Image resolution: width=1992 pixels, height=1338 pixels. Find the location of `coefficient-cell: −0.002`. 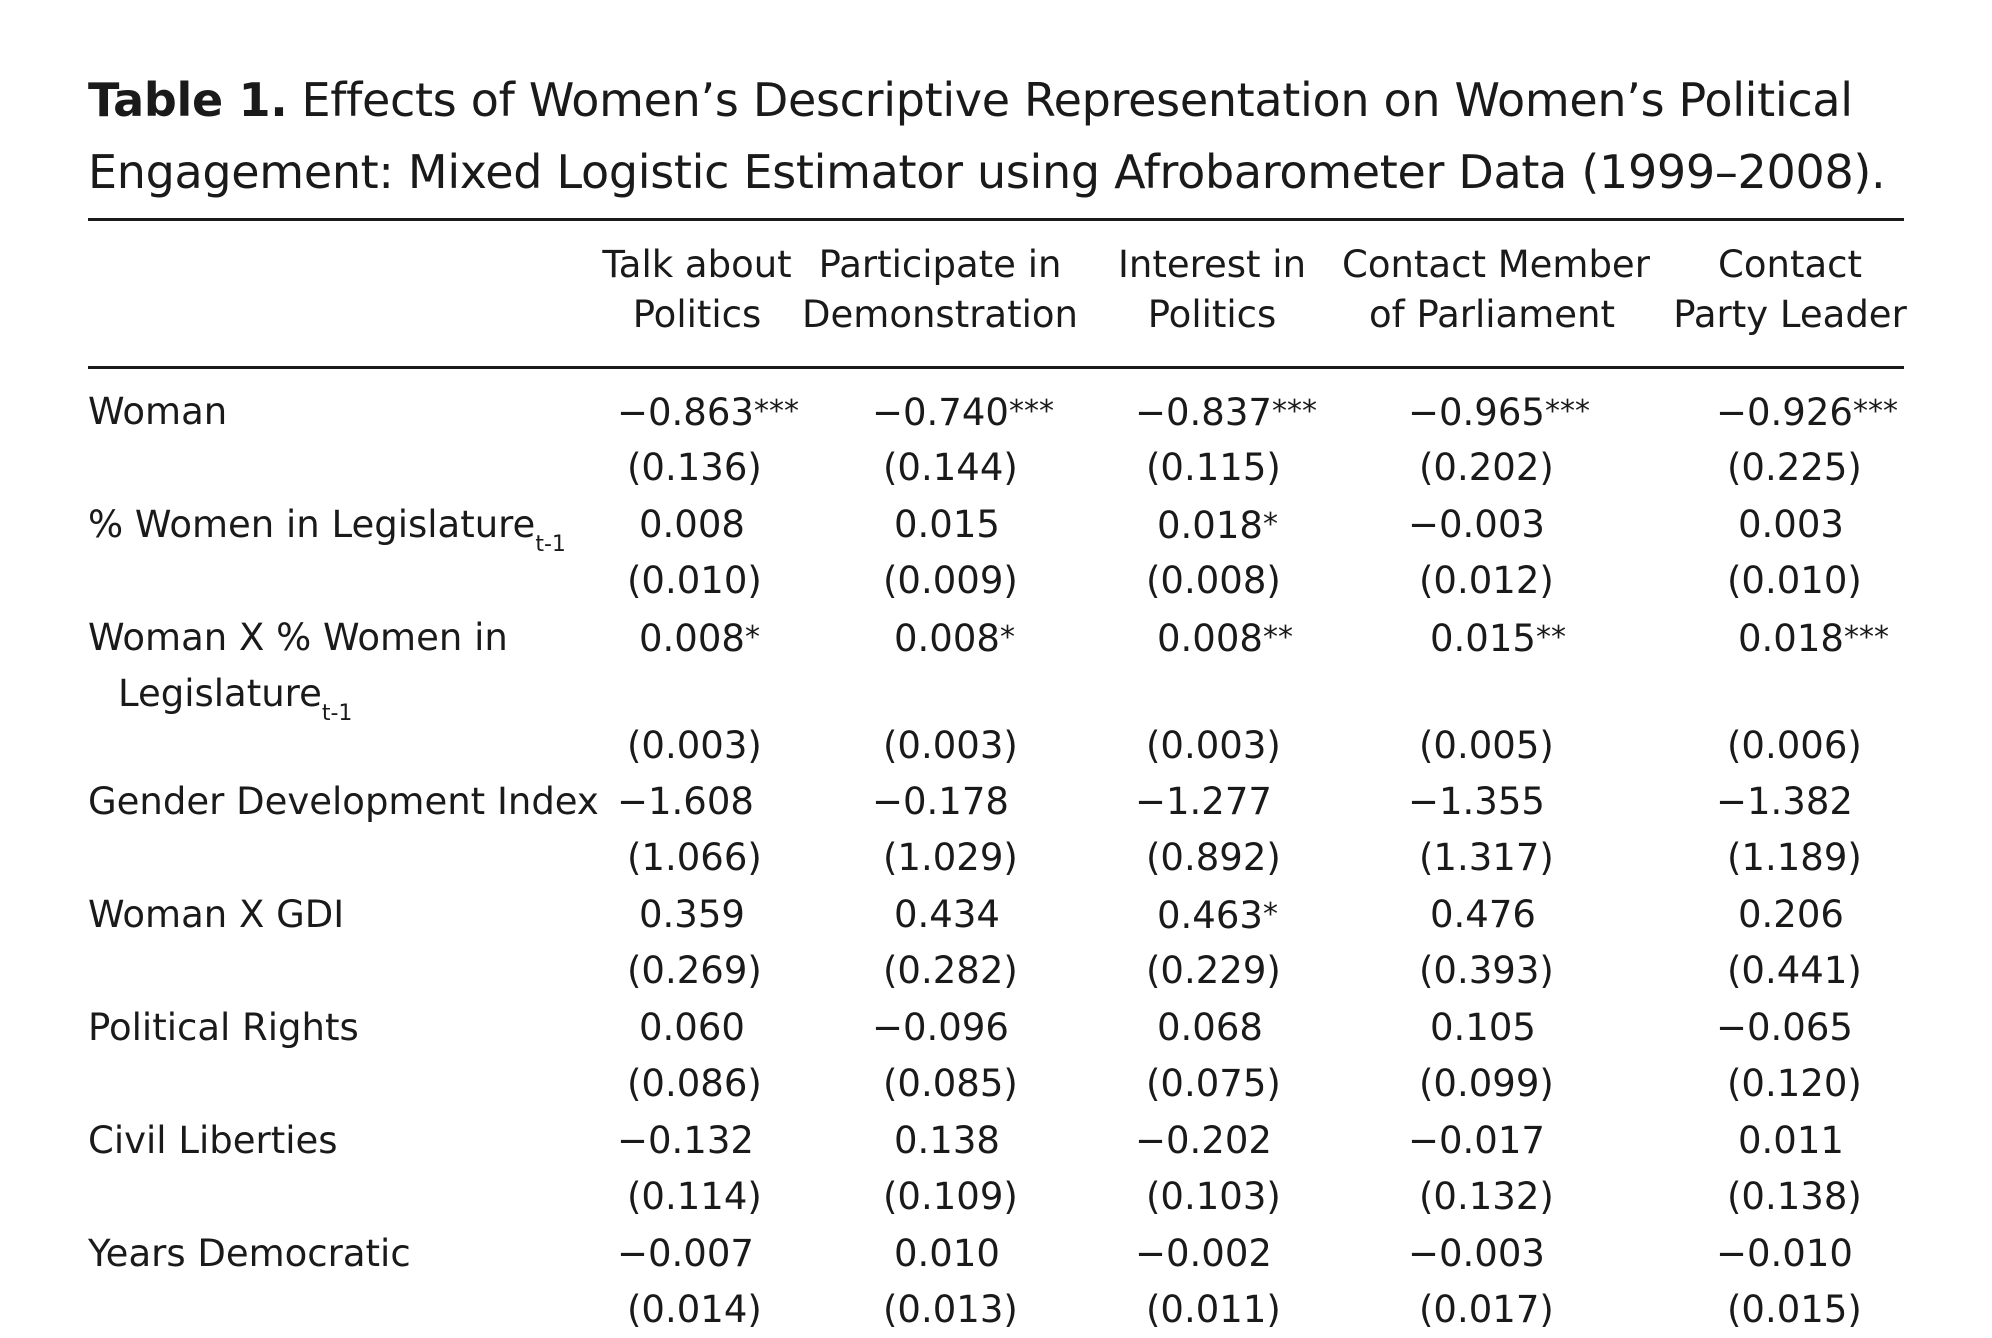

coefficient-cell: −0.002 is located at coordinates (1203, 1254).